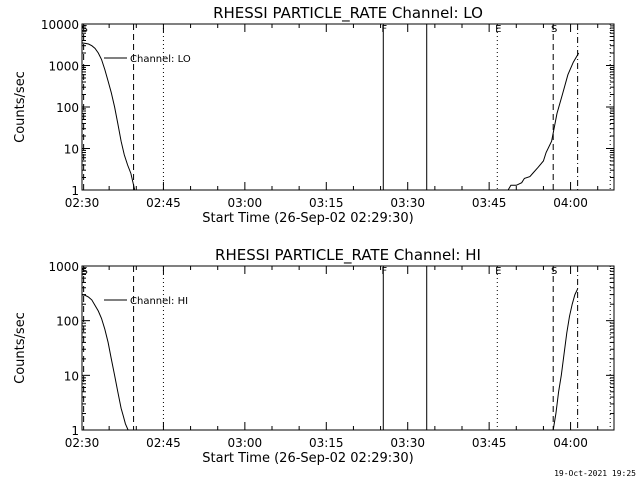 Image resolution: width=640 pixels, height=480 pixels. I want to click on footer-timestamp: 19-Oct-2021 19:25, so click(595, 473).